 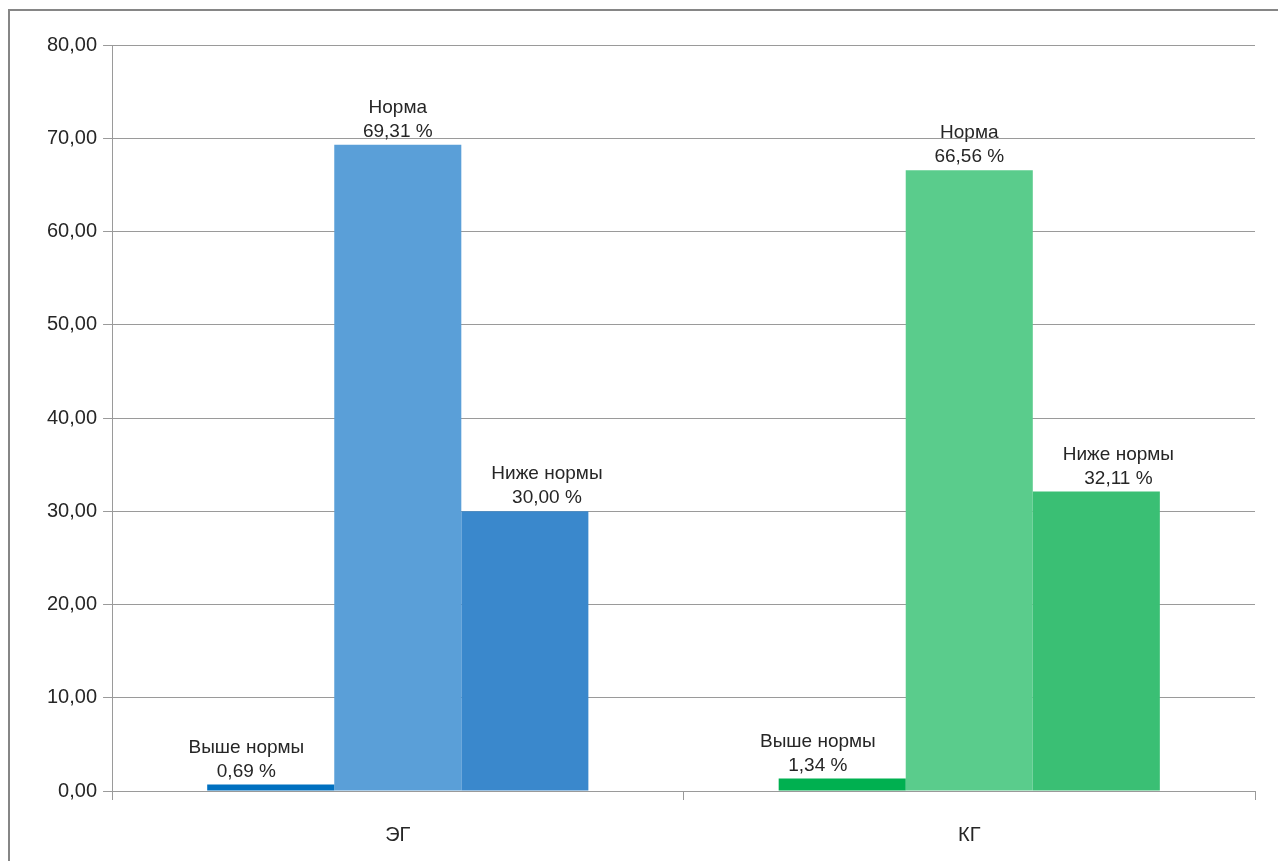 What do you see at coordinates (72, 323) in the screenshot?
I see `y-tick-label: 50,00` at bounding box center [72, 323].